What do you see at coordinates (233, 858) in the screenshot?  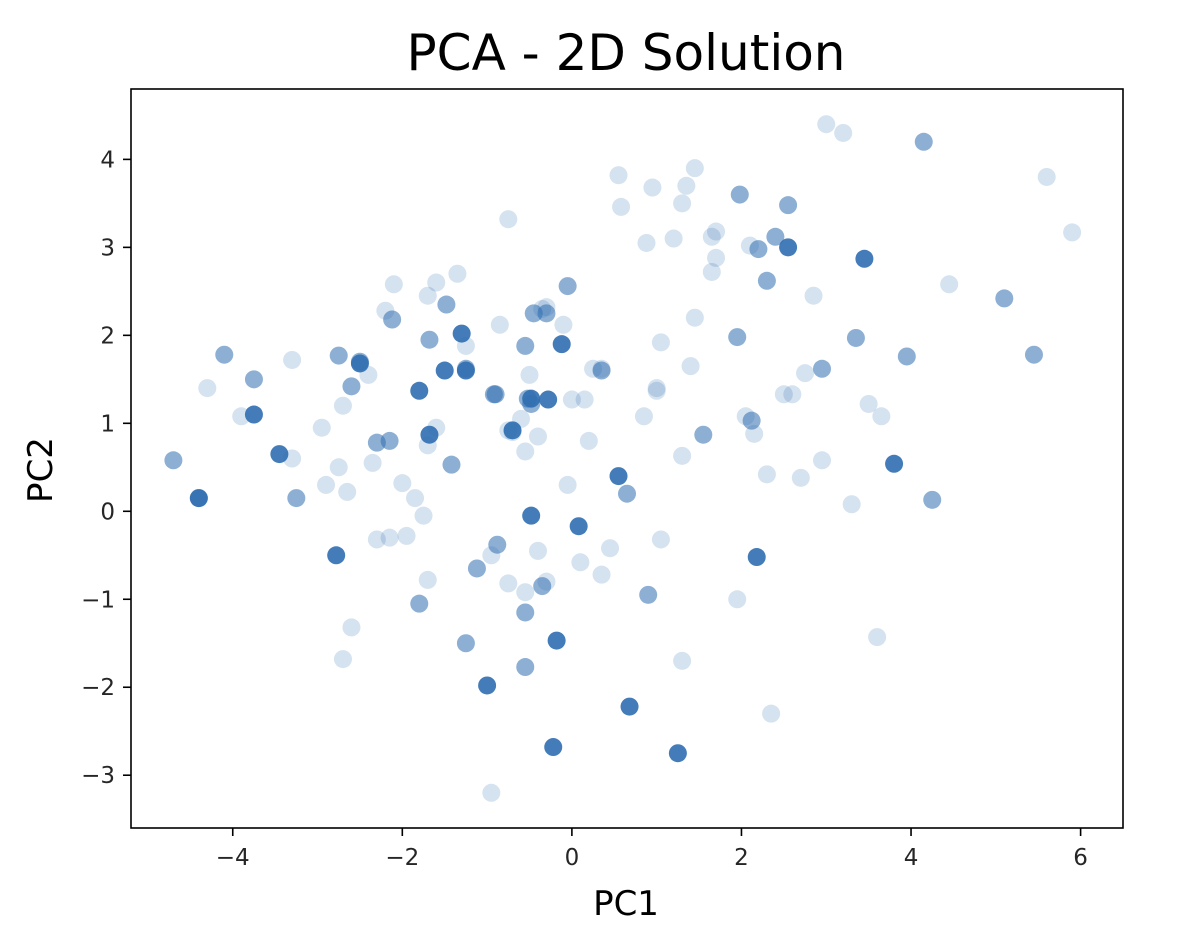 I see `x-tick-label: −4` at bounding box center [233, 858].